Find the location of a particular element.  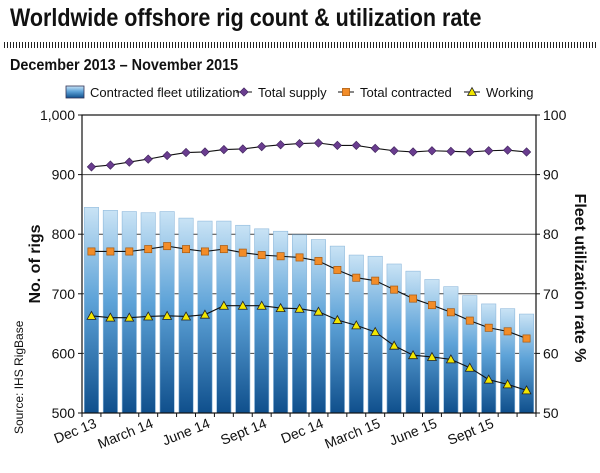

y-tick-label: 500 is located at coordinates (64, 413).